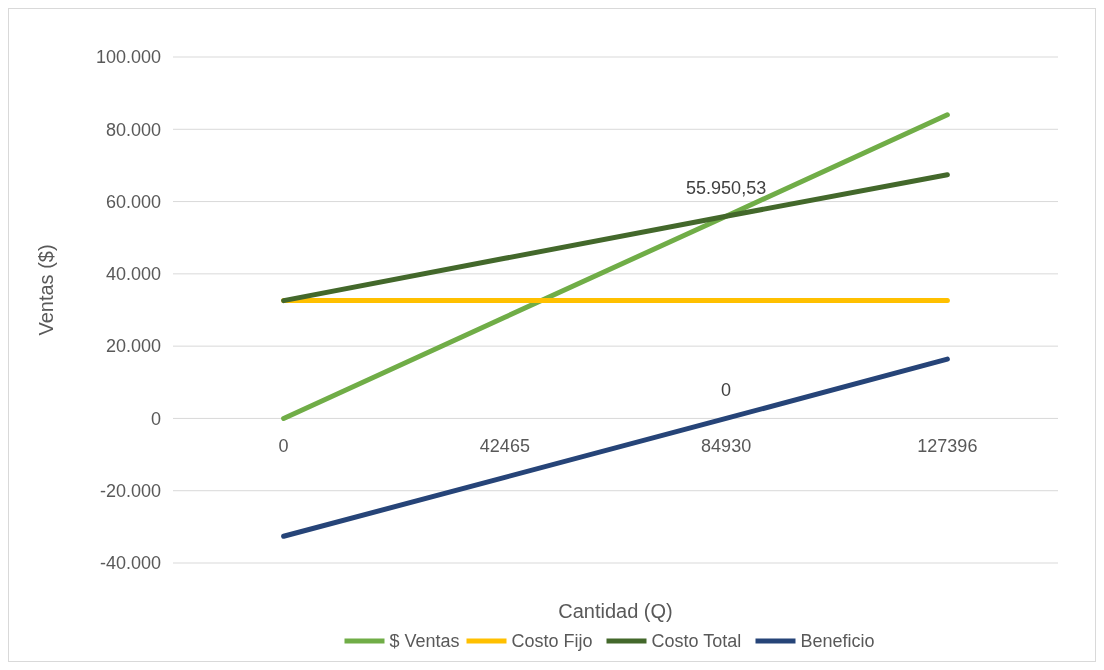 This screenshot has height=670, width=1104. I want to click on y-tick-label: -20.000, so click(130, 491).